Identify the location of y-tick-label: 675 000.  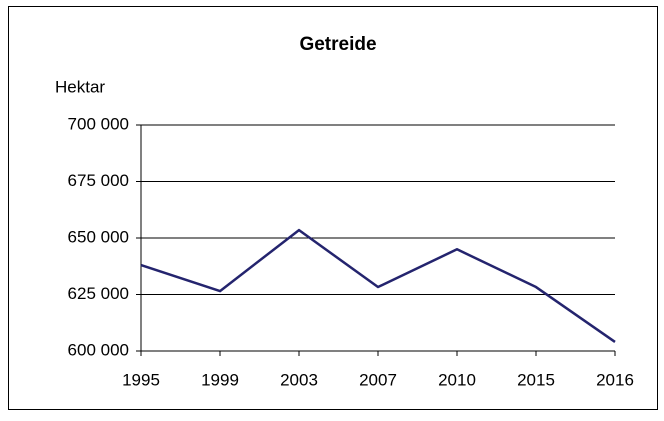
(98, 180).